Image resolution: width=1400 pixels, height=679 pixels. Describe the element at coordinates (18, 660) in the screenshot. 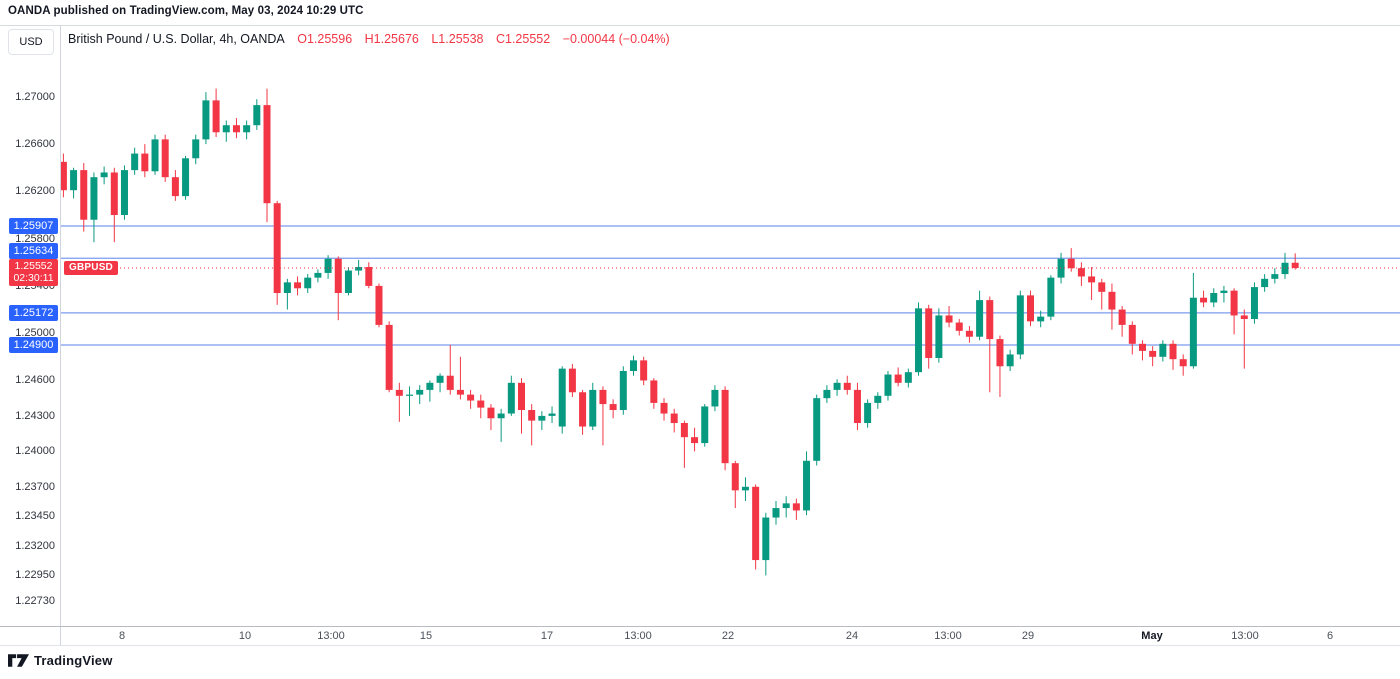

I see `tradingview-glyph-icon` at that location.